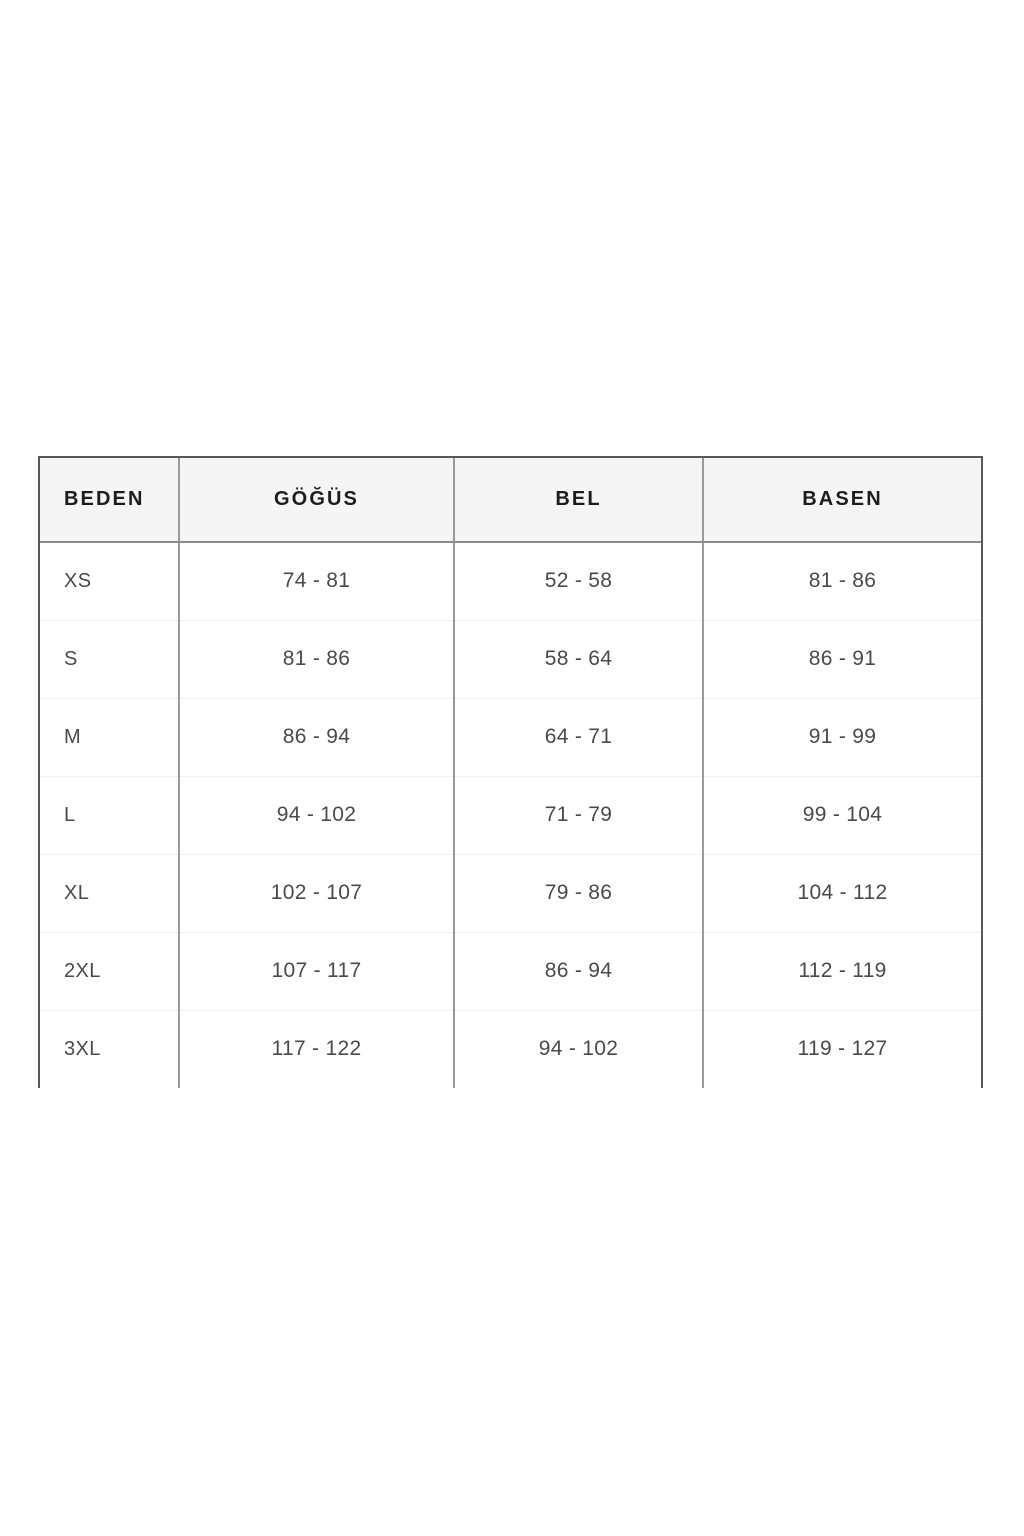 Image resolution: width=1024 pixels, height=1536 pixels. I want to click on table-row: L 94 - 102 71 - 79 99 - 104, so click(510, 814).